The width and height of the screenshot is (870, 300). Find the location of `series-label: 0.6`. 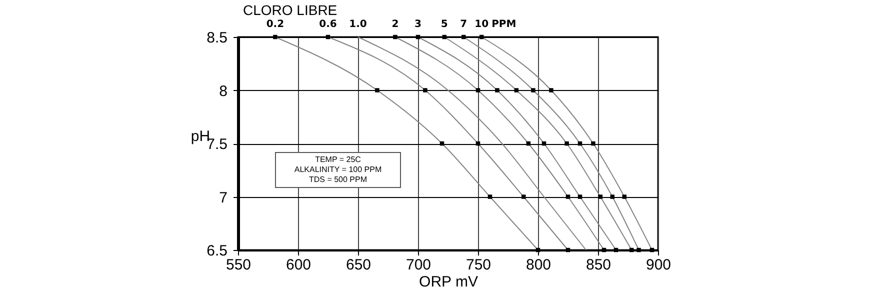

series-label: 0.6 is located at coordinates (328, 24).